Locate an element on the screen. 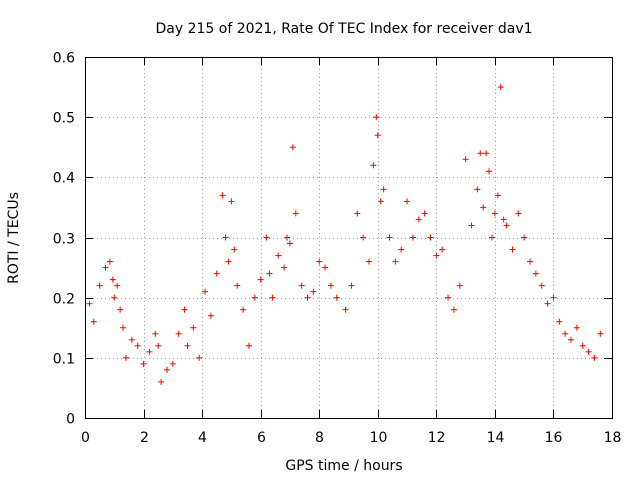  x-tick-label: 10 is located at coordinates (379, 438).